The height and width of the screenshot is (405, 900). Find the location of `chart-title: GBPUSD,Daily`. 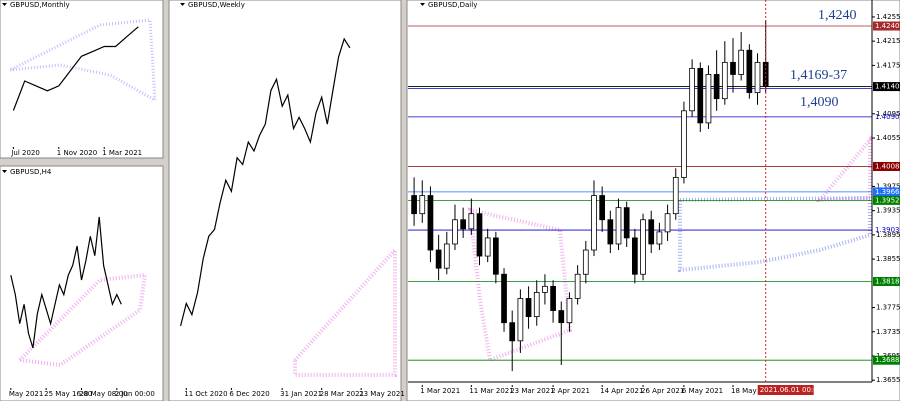

chart-title: GBPUSD,Daily is located at coordinates (452, 5).